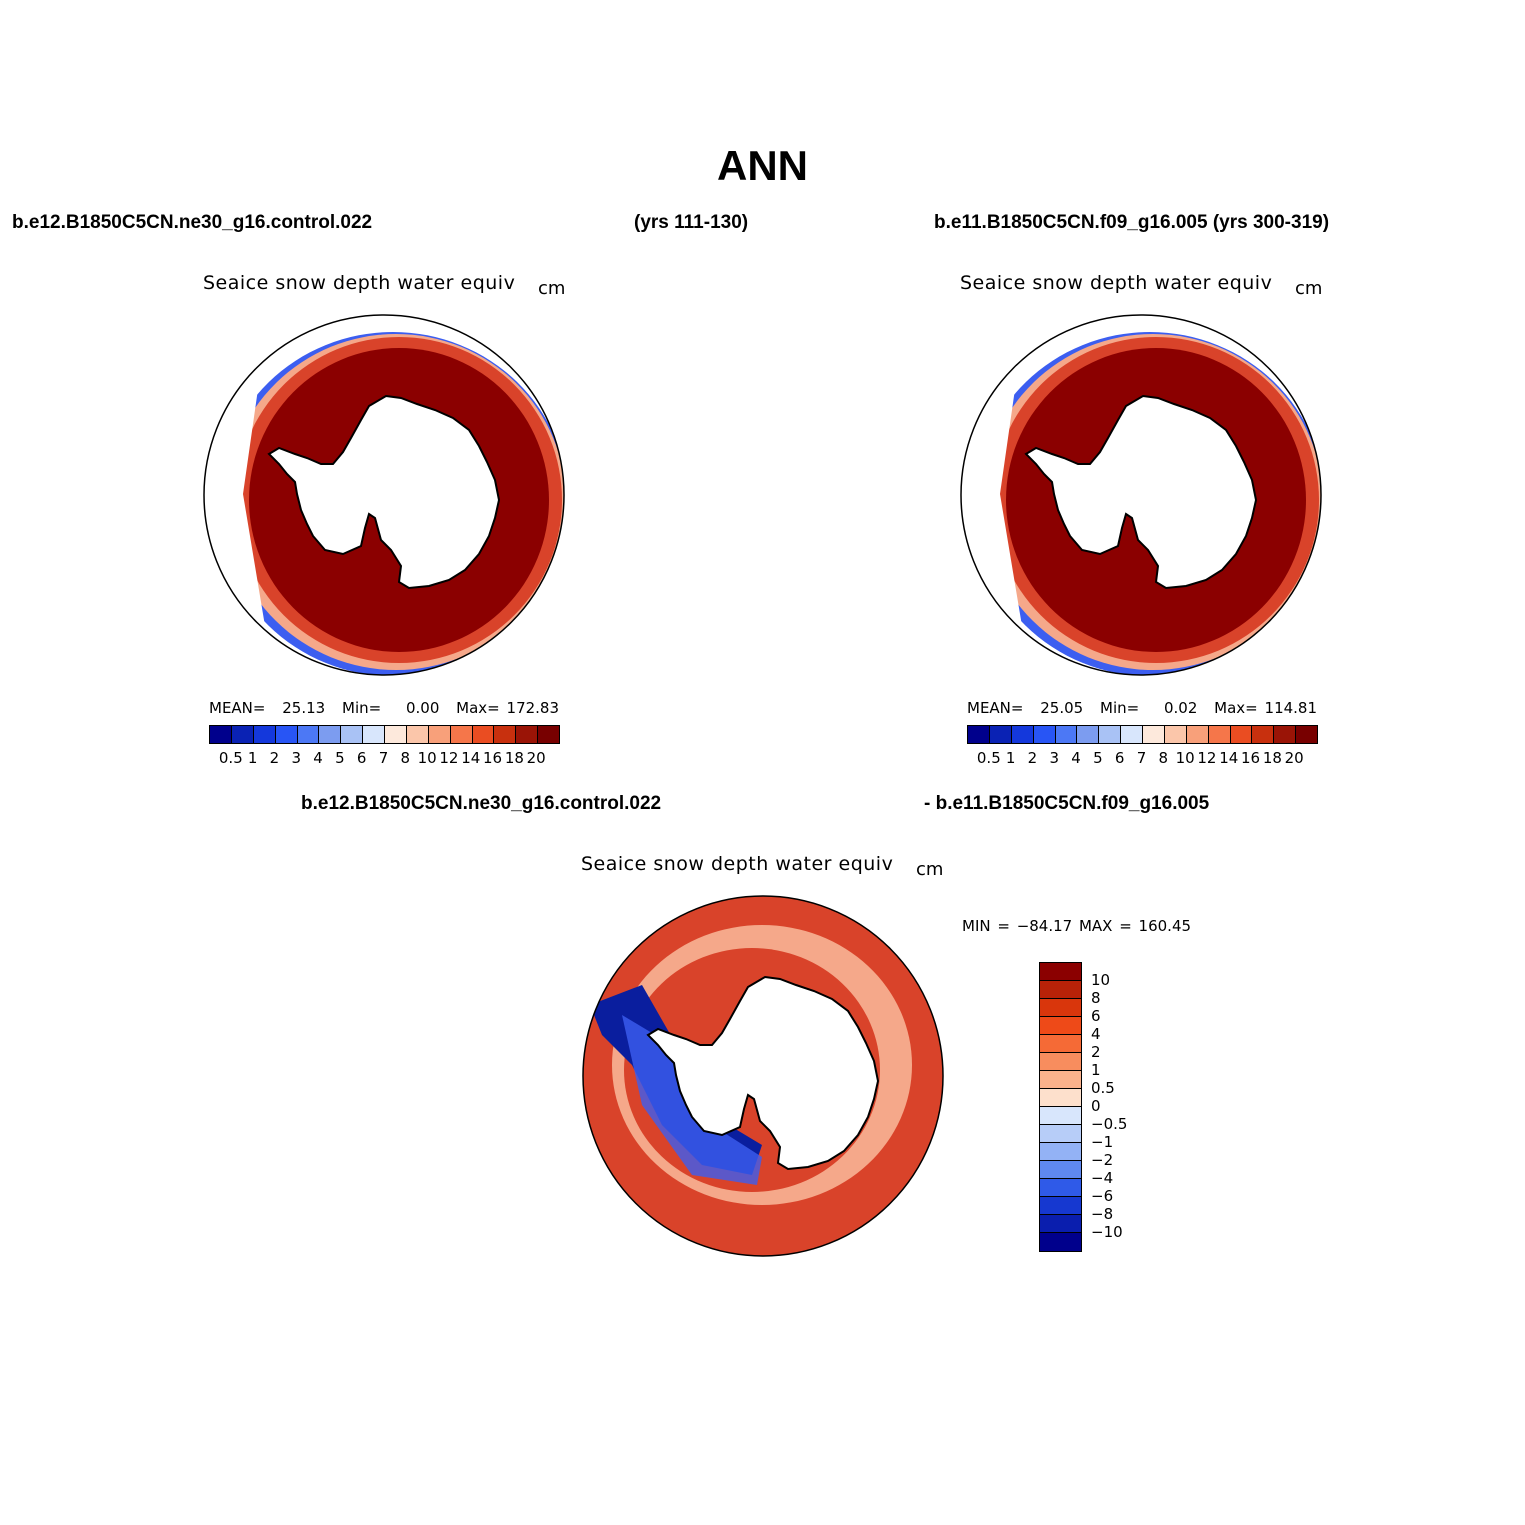 Image resolution: width=1525 pixels, height=1525 pixels. I want to click on polar-map-right, so click(1141, 495).